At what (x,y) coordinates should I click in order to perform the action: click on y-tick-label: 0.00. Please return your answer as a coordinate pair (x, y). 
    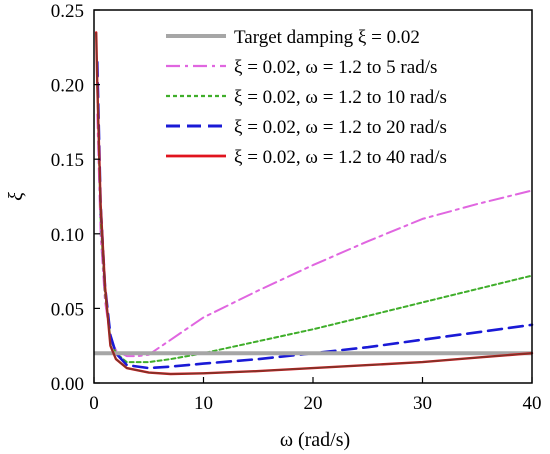
    Looking at the image, I should click on (67, 384).